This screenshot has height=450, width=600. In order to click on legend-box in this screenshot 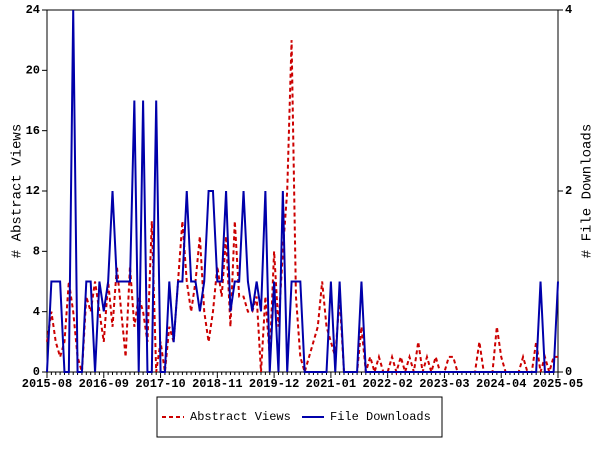, I will do `click(299, 417)`.